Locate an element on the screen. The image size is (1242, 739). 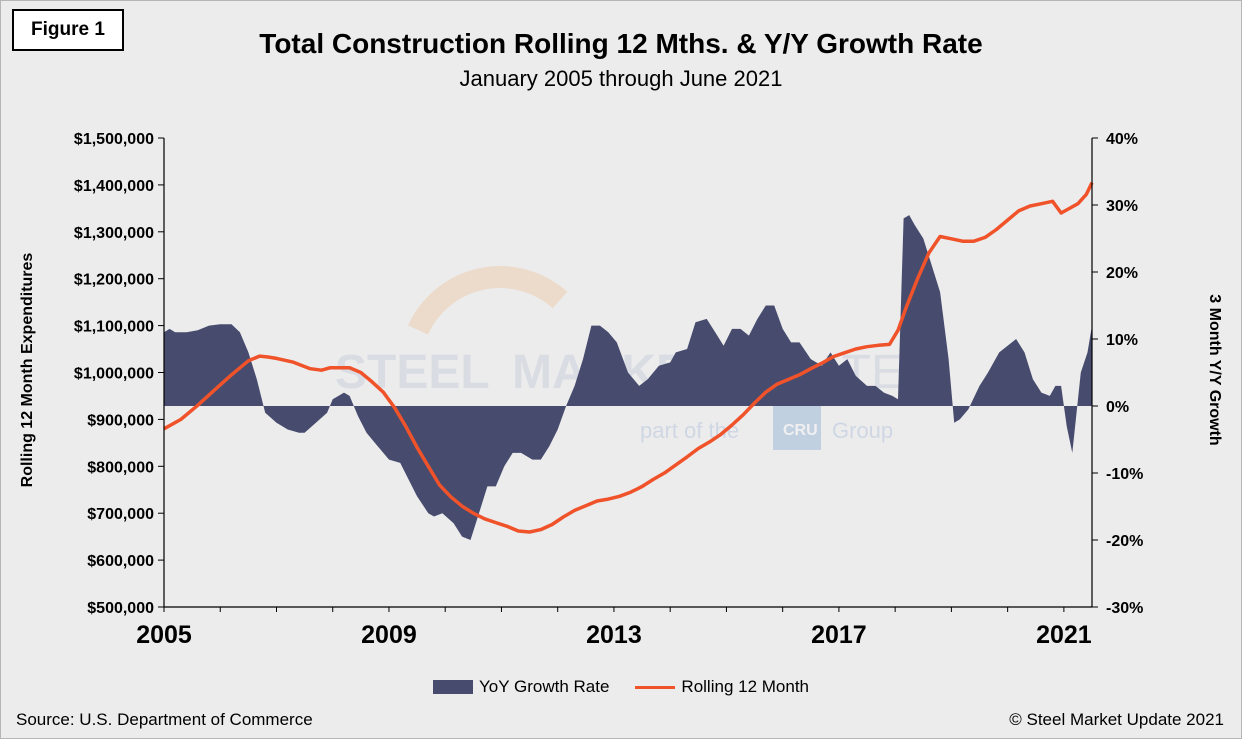
copyright-note: © Steel Market Update 2021 is located at coordinates (1116, 719).